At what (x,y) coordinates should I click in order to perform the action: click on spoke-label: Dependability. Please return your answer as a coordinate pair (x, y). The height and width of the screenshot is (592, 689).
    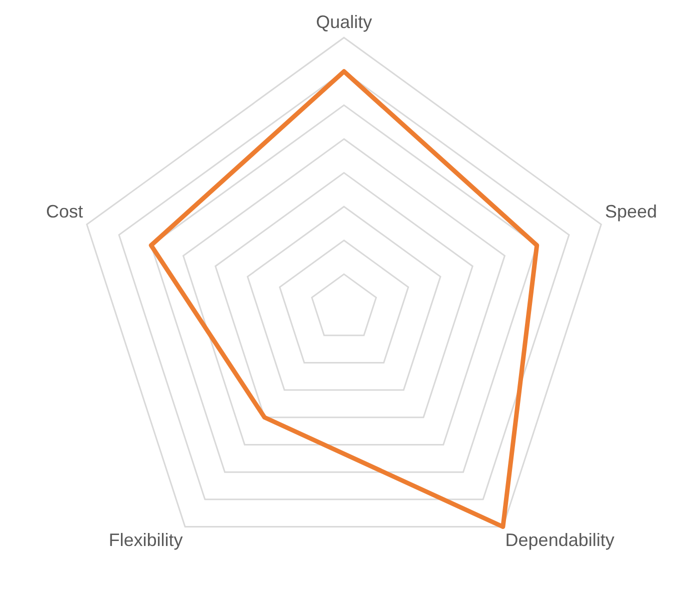
    Looking at the image, I should click on (559, 540).